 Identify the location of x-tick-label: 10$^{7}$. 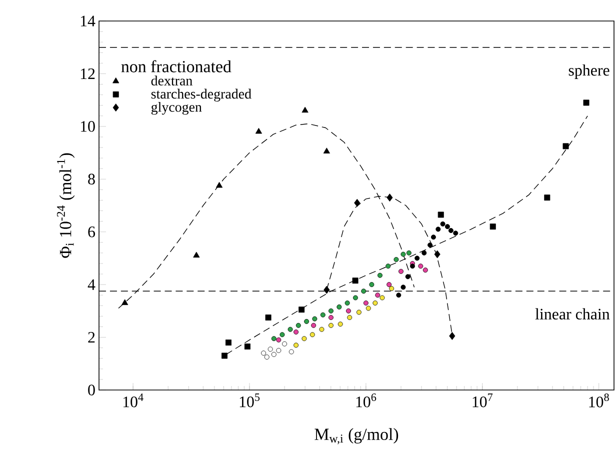
(482, 401).